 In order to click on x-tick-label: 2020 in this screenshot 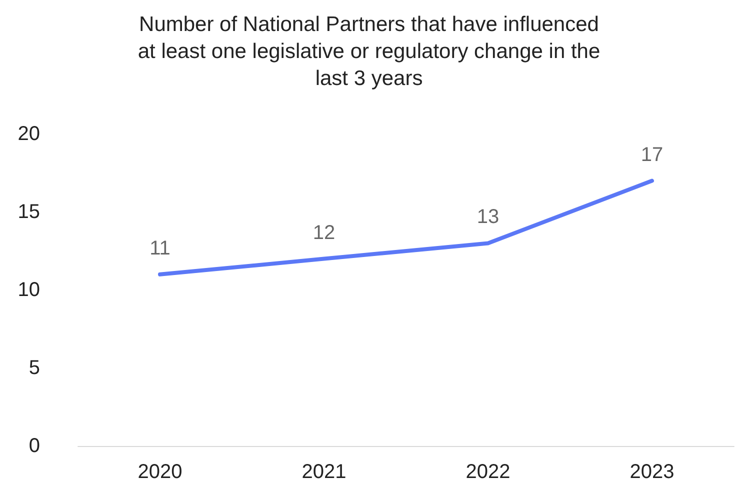, I will do `click(160, 472)`.